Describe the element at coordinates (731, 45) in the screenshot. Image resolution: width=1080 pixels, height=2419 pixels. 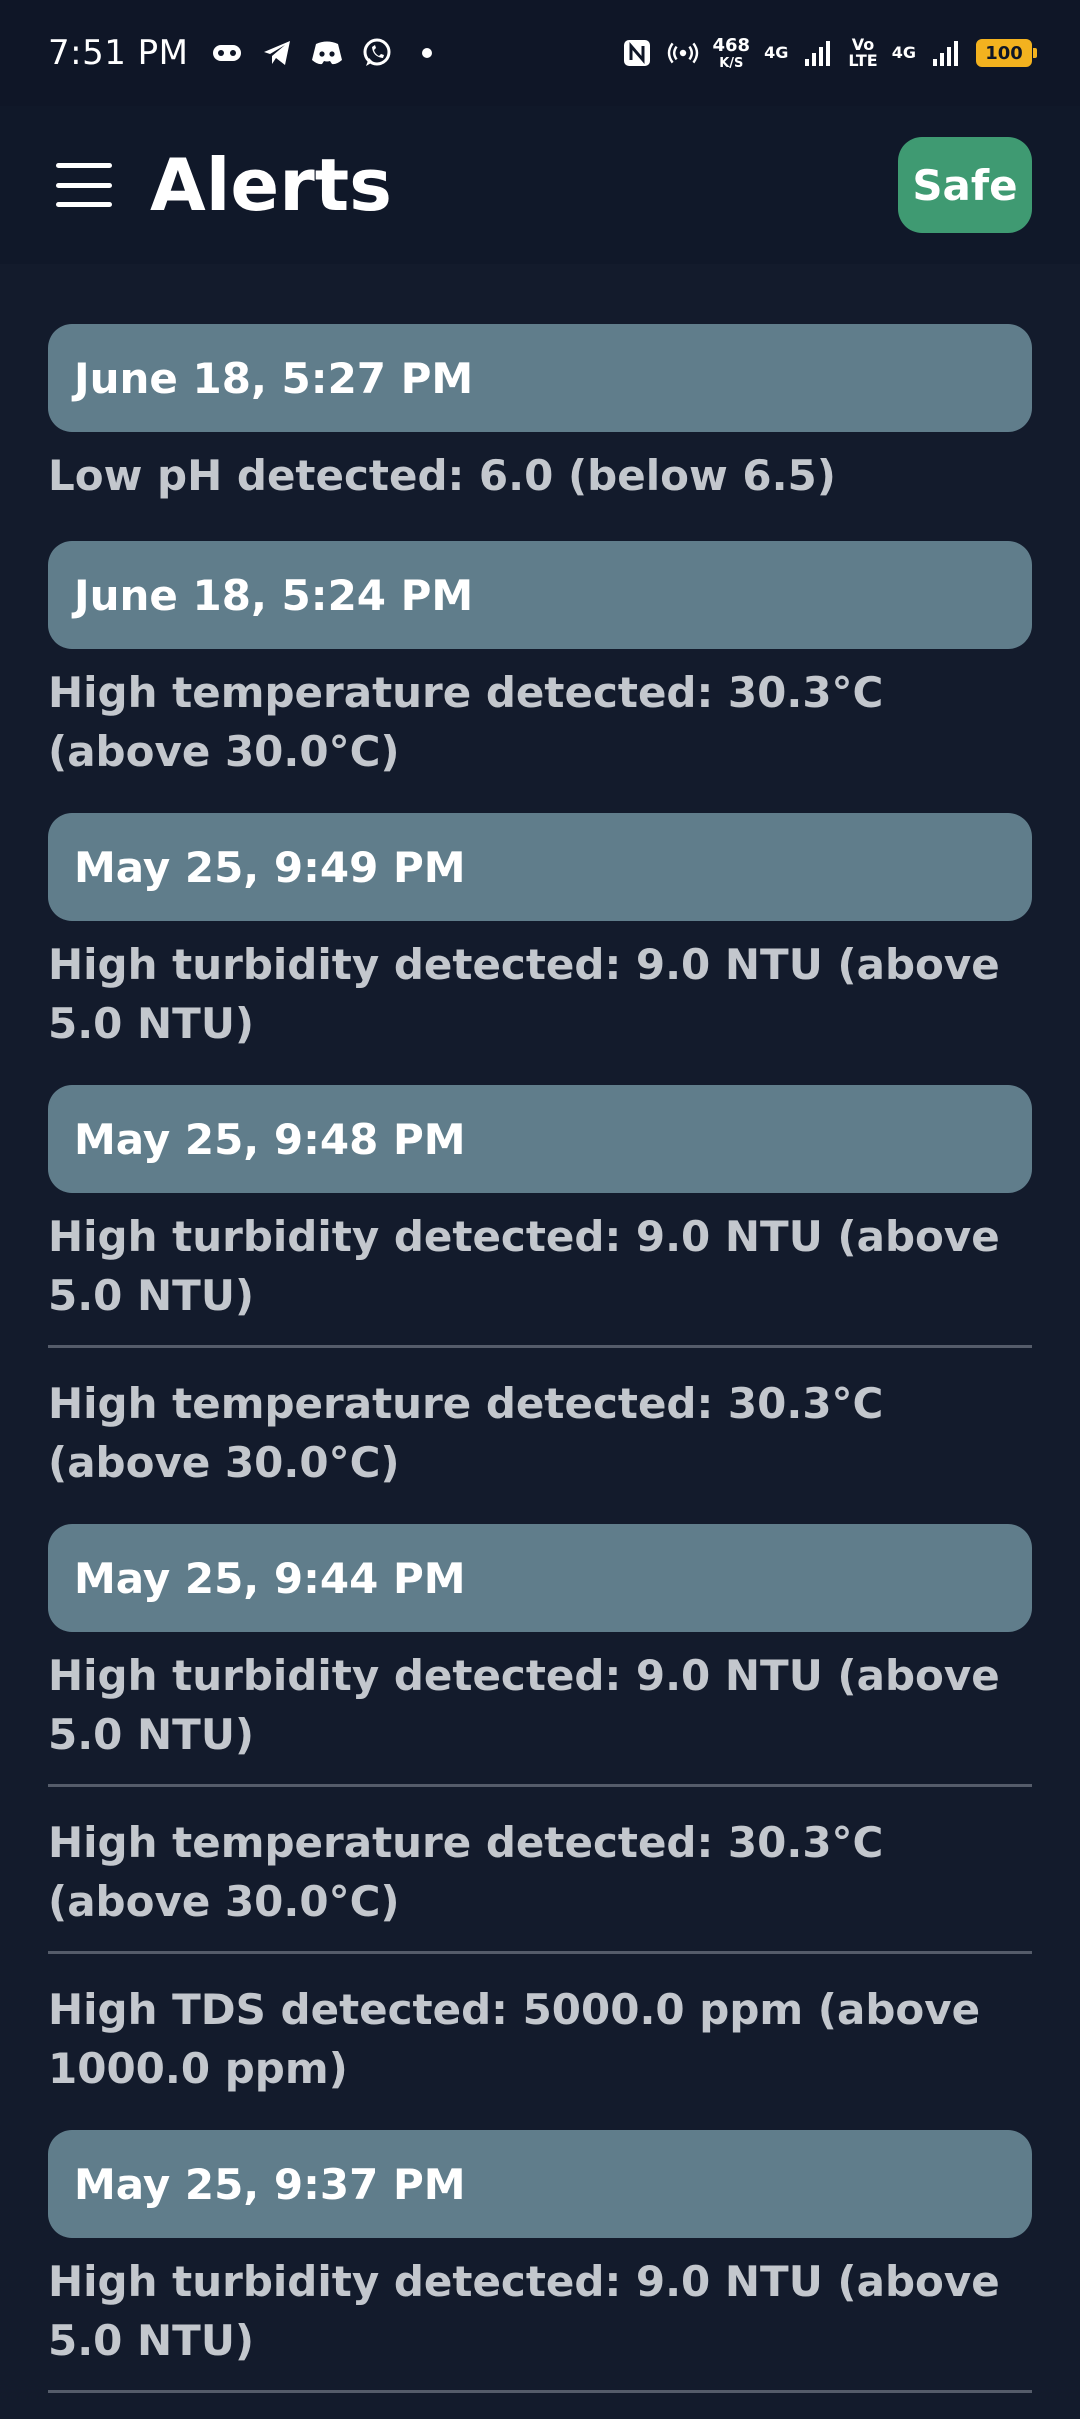
I see `network-speed-value: 468` at that location.